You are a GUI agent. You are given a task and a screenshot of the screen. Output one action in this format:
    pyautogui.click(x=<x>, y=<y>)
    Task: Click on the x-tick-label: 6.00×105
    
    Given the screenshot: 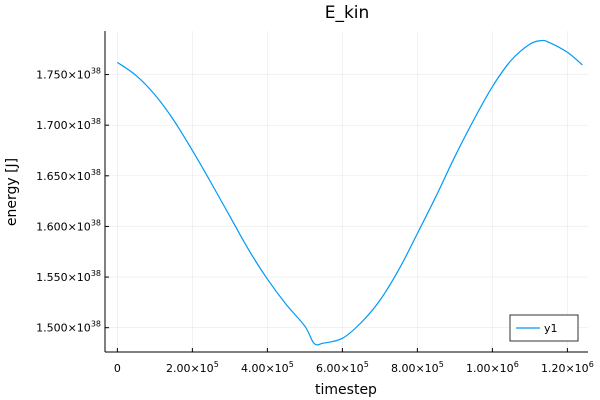 What is the action you would take?
    pyautogui.click(x=342, y=367)
    